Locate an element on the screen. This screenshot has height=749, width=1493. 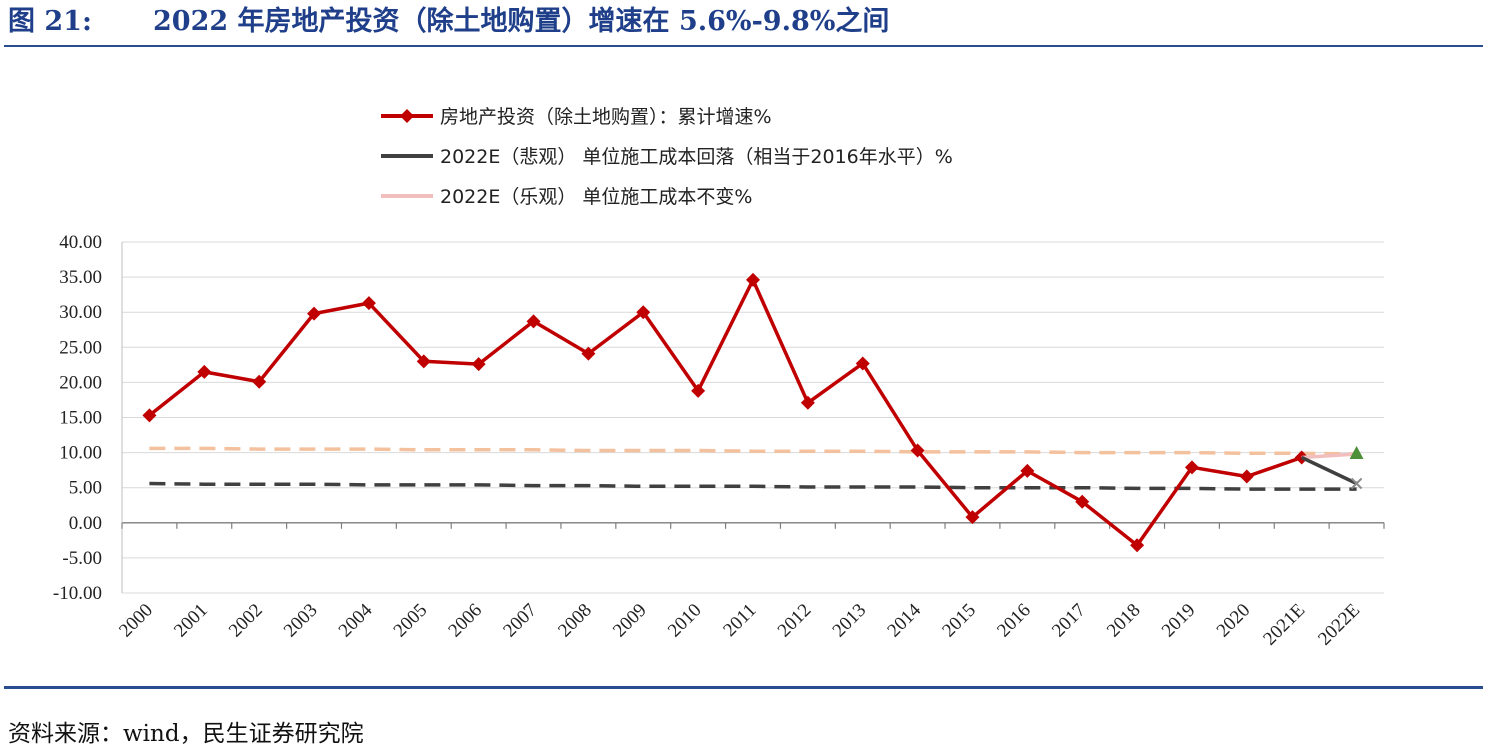
x-tick-label: 2022E is located at coordinates (1339, 625).